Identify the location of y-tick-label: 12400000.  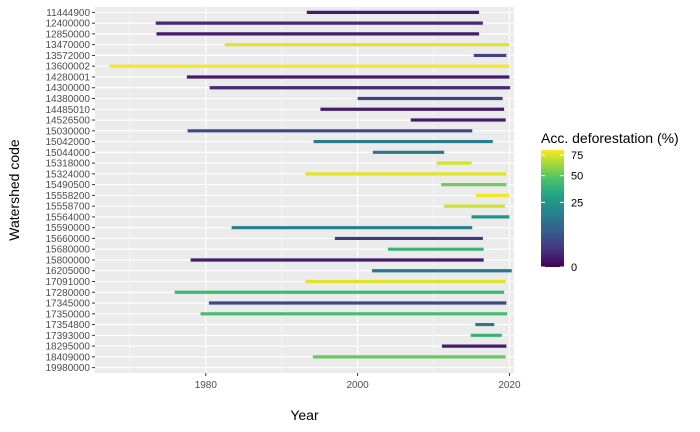
(68, 24).